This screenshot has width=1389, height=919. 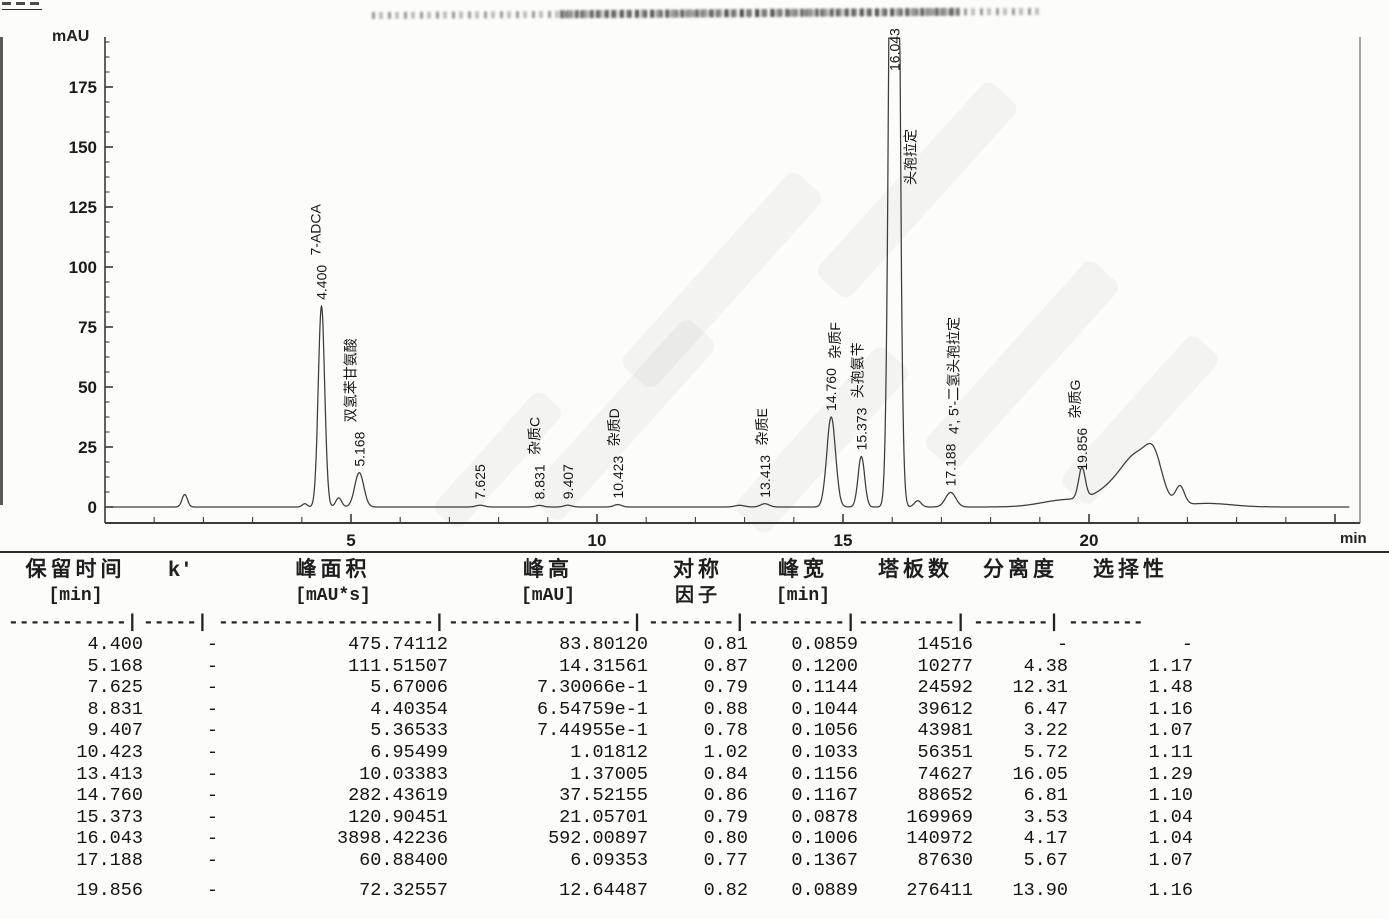 What do you see at coordinates (1045, 752) in the screenshot?
I see `table-cell: 5.72` at bounding box center [1045, 752].